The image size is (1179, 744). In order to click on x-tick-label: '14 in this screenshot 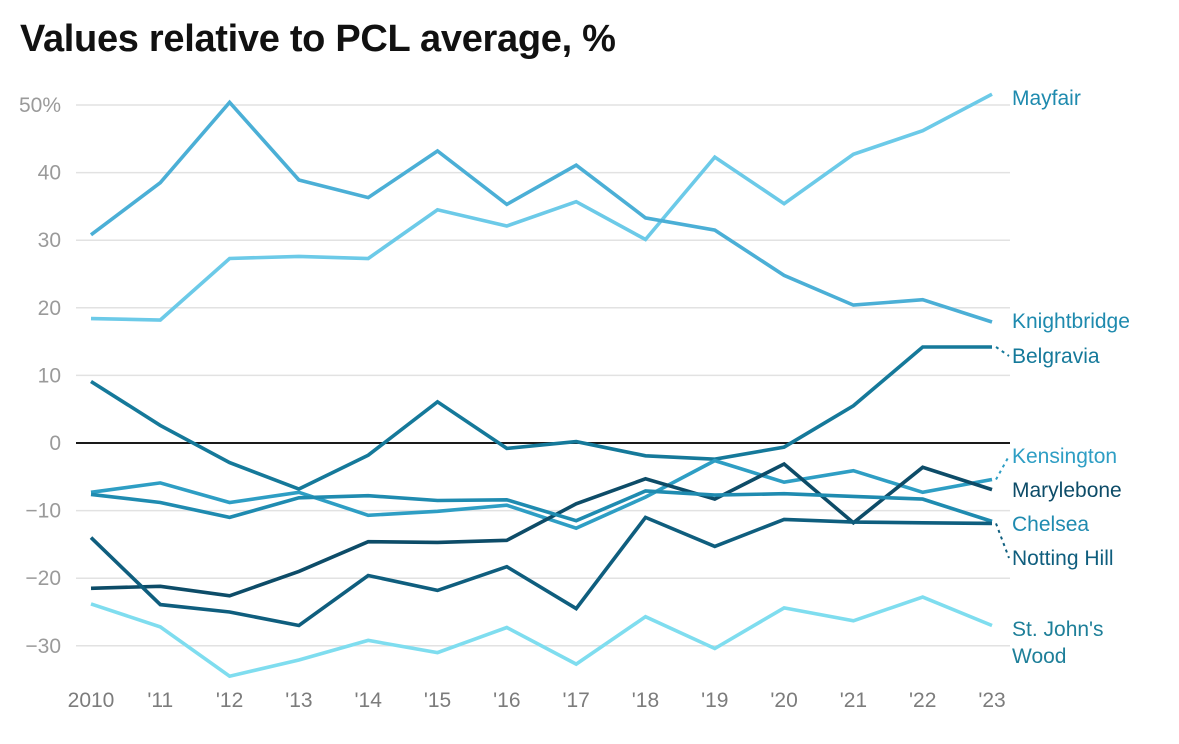, I will do `click(369, 700)`.